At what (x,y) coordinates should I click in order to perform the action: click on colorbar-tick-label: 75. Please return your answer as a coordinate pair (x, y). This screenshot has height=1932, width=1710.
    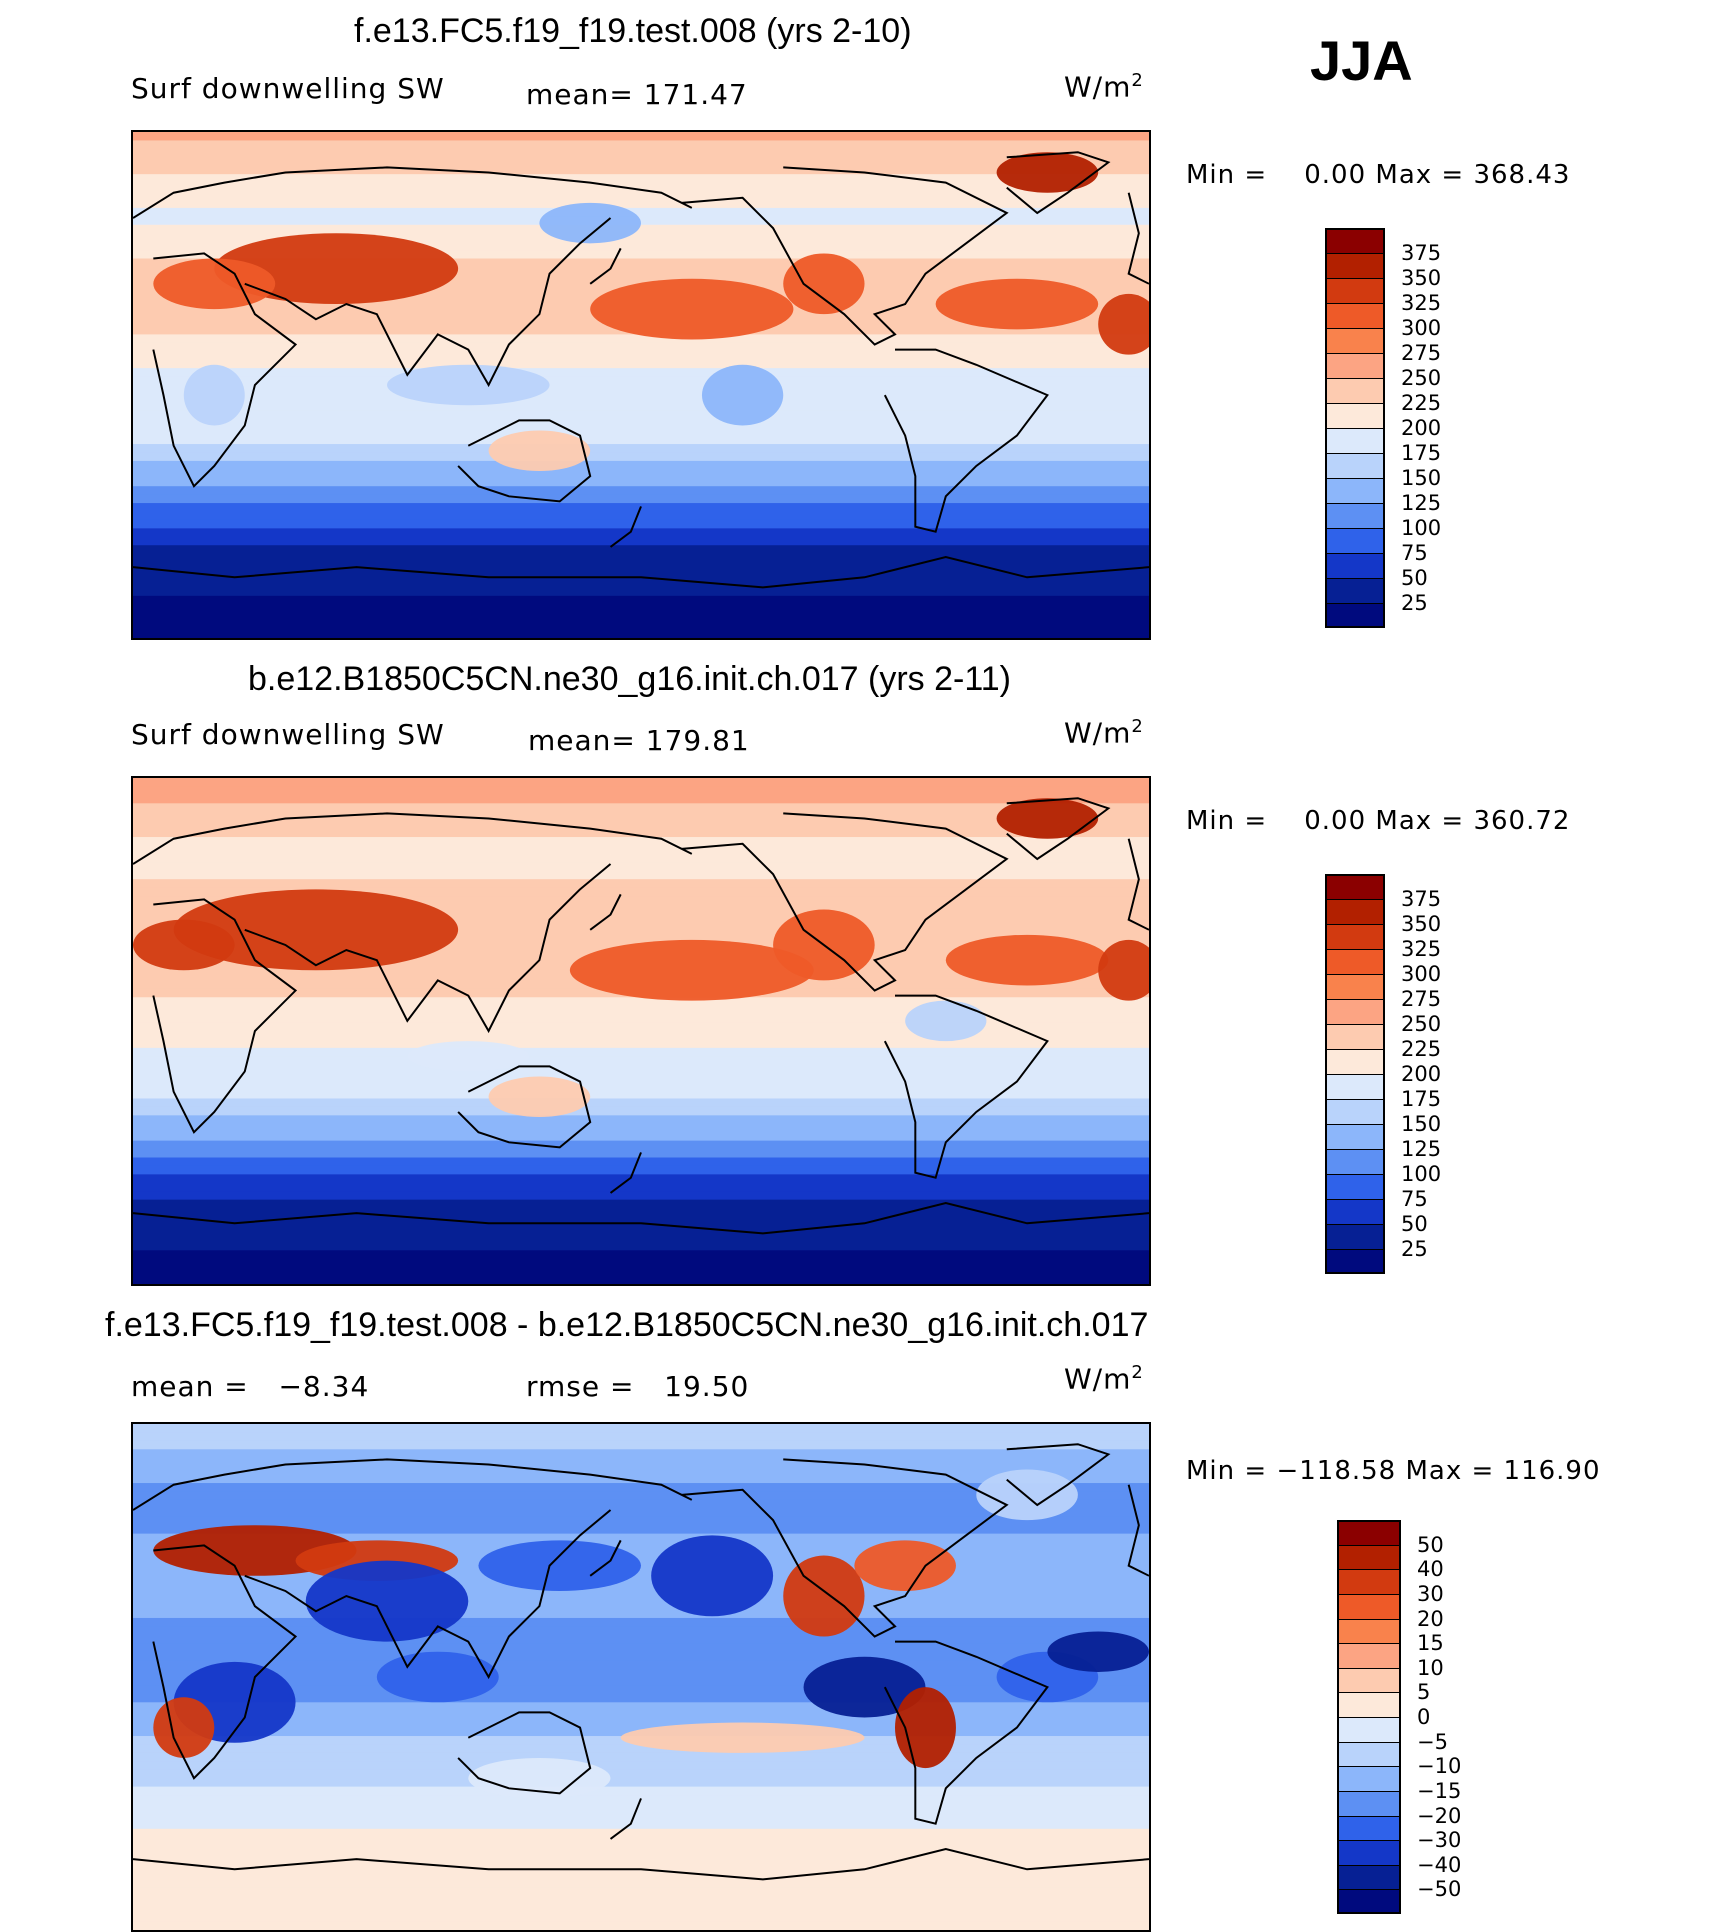
    Looking at the image, I should click on (1414, 553).